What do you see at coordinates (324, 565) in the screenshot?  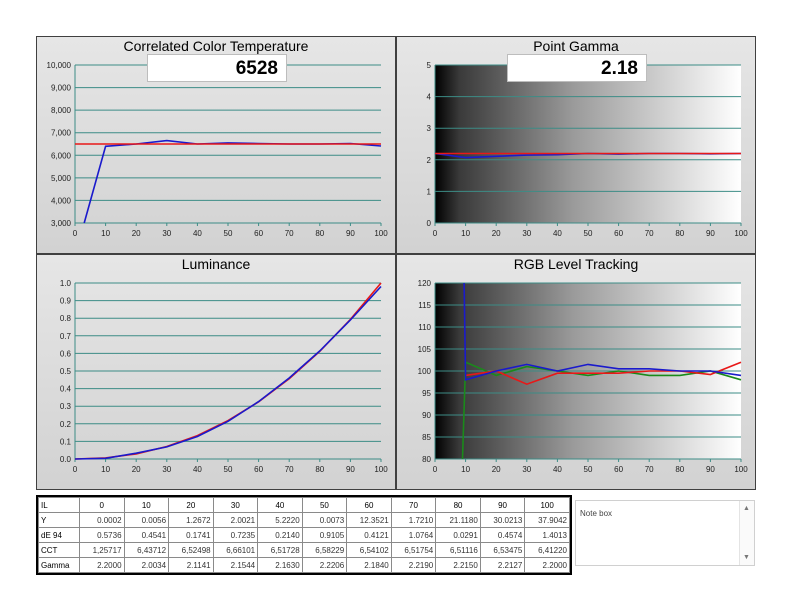 I see `table-cell: 2.2206` at bounding box center [324, 565].